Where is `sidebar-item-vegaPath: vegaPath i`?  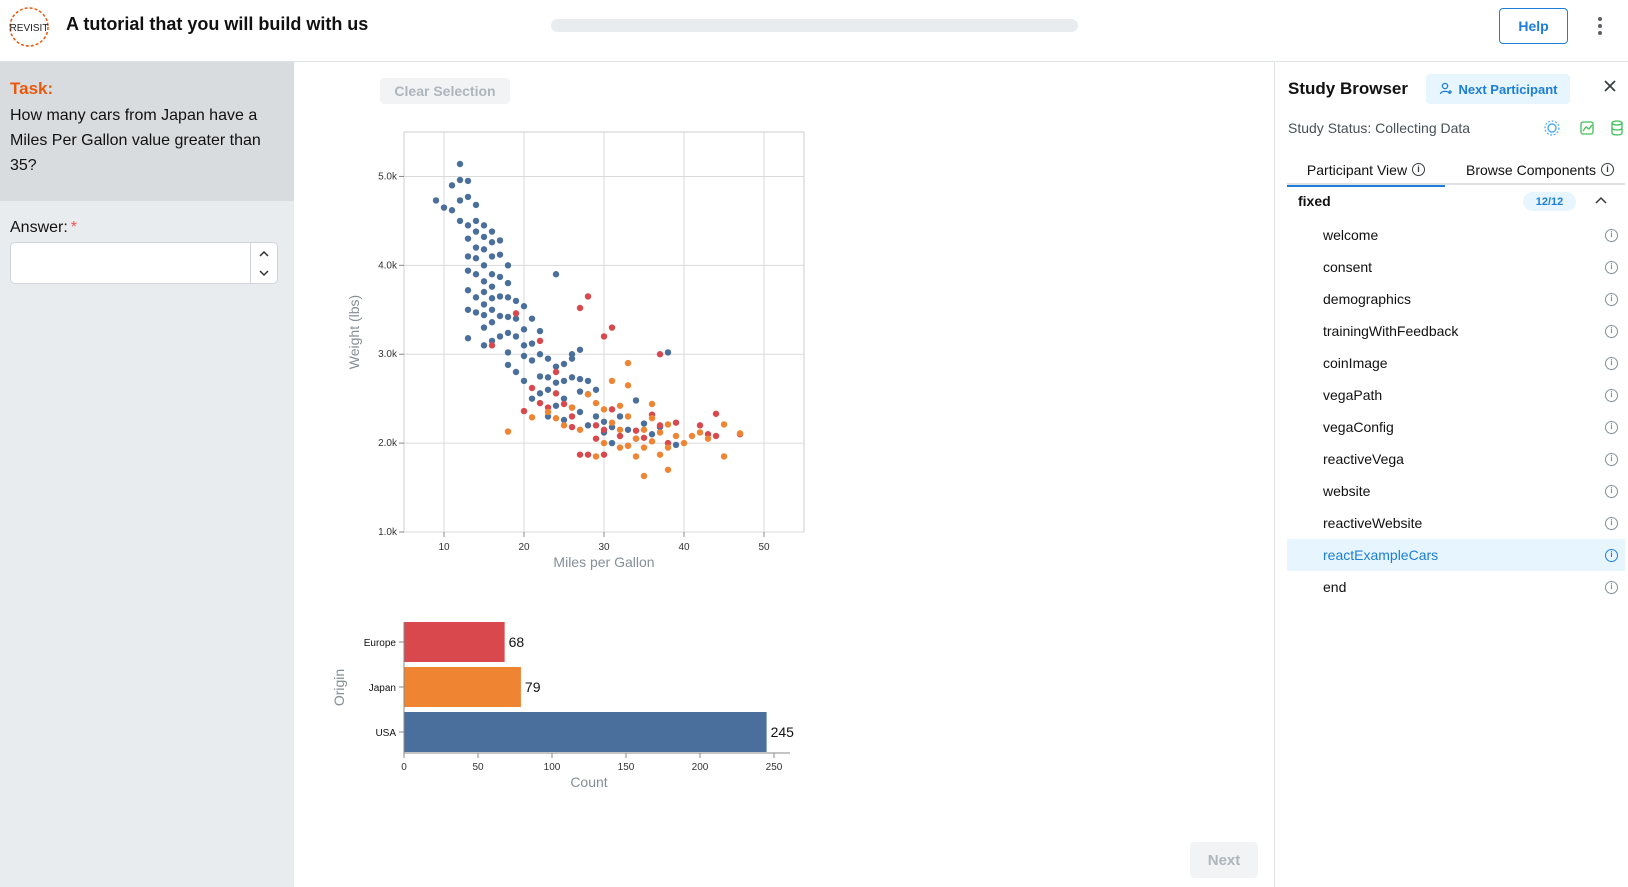
sidebar-item-vegaPath: vegaPath i is located at coordinates (1456, 395).